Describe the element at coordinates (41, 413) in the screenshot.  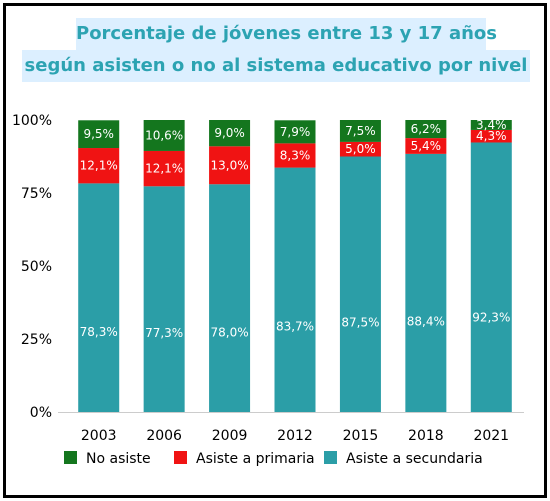
I see `y-tick-label: 0%` at that location.